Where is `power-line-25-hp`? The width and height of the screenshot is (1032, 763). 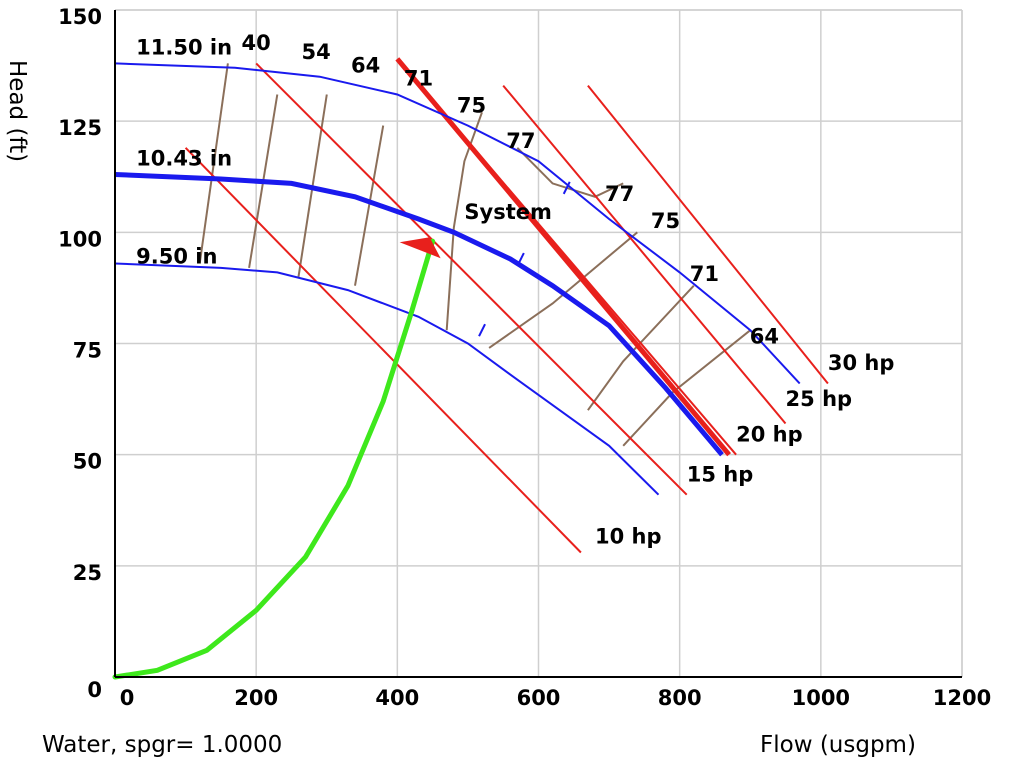
power-line-25-hp is located at coordinates (644, 254).